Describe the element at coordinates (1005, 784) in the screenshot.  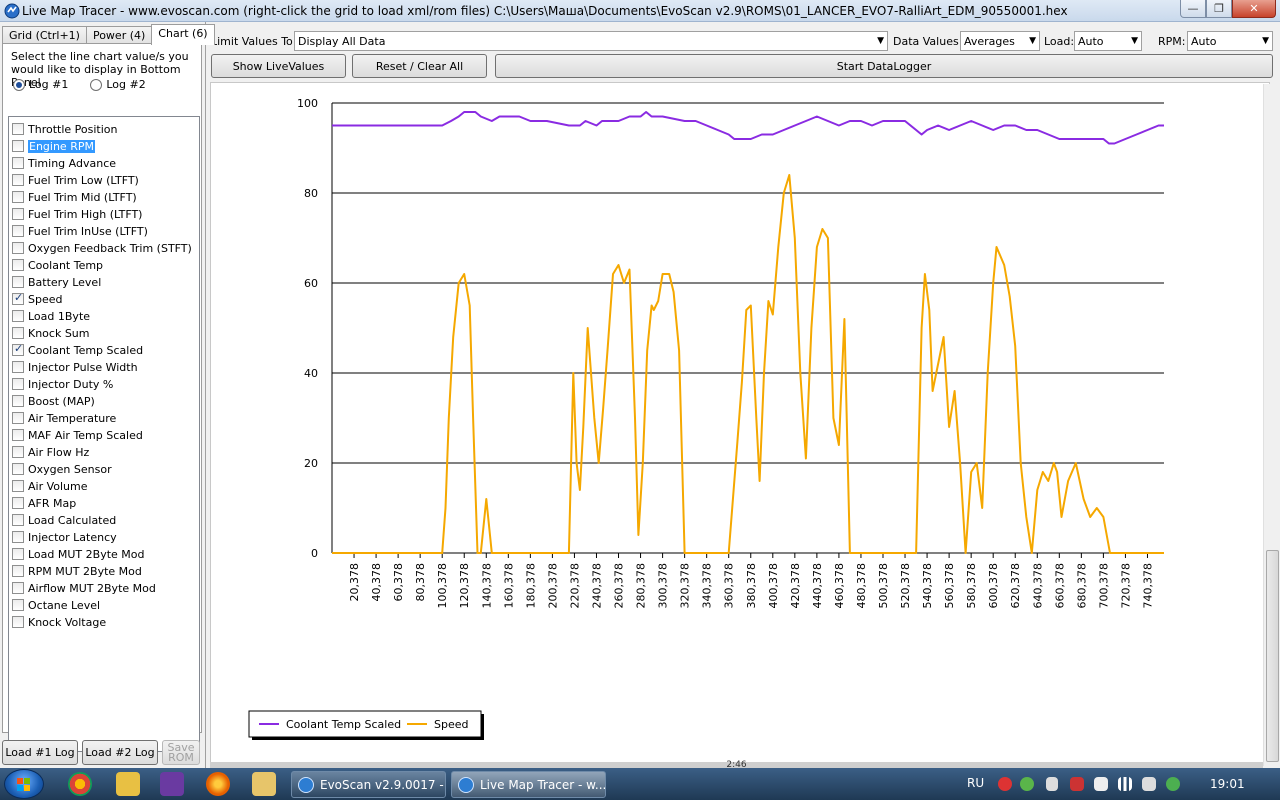
I see `tray-app-icon` at that location.